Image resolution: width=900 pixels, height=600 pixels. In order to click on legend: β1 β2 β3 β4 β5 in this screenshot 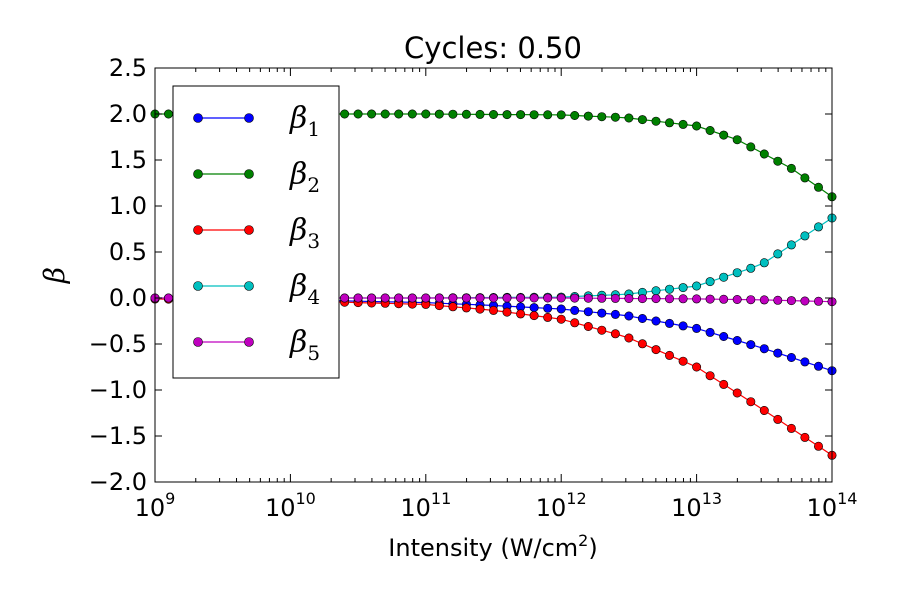, I will do `click(256, 232)`.